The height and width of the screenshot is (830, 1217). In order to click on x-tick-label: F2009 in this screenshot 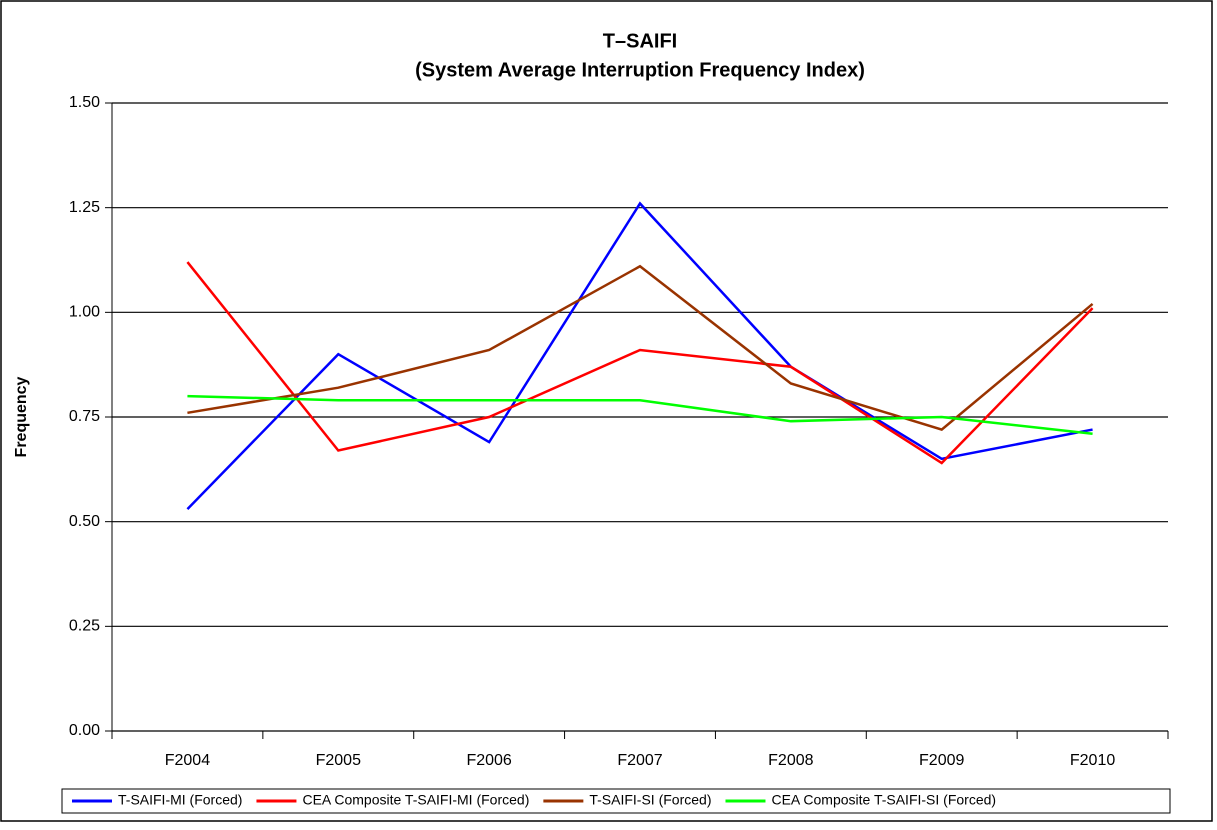, I will do `click(941, 760)`.